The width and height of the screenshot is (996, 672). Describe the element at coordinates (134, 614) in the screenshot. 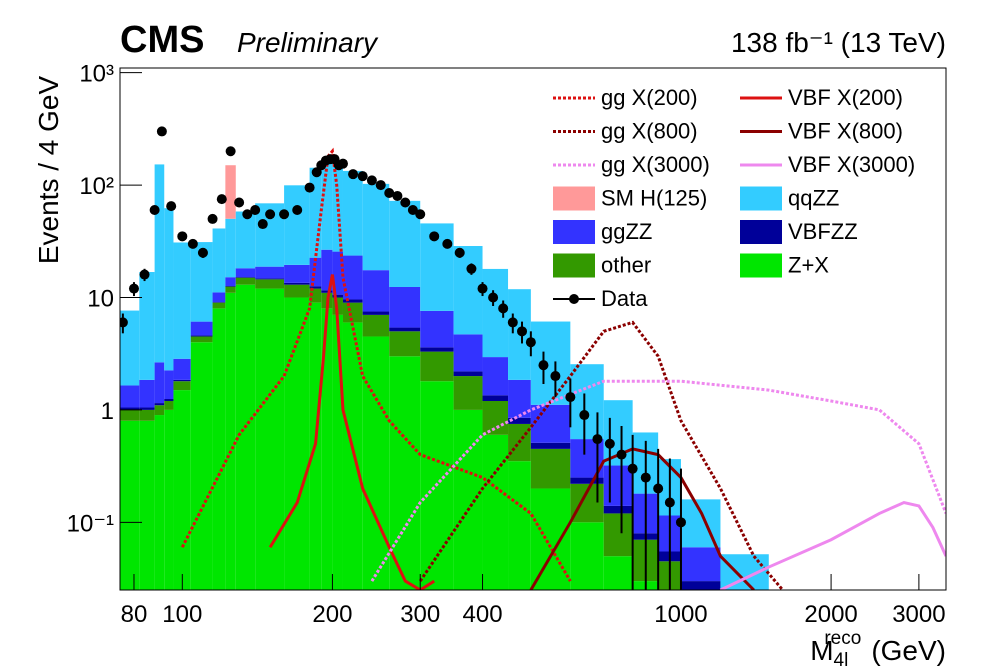

I see `x-tick-label: 80` at that location.